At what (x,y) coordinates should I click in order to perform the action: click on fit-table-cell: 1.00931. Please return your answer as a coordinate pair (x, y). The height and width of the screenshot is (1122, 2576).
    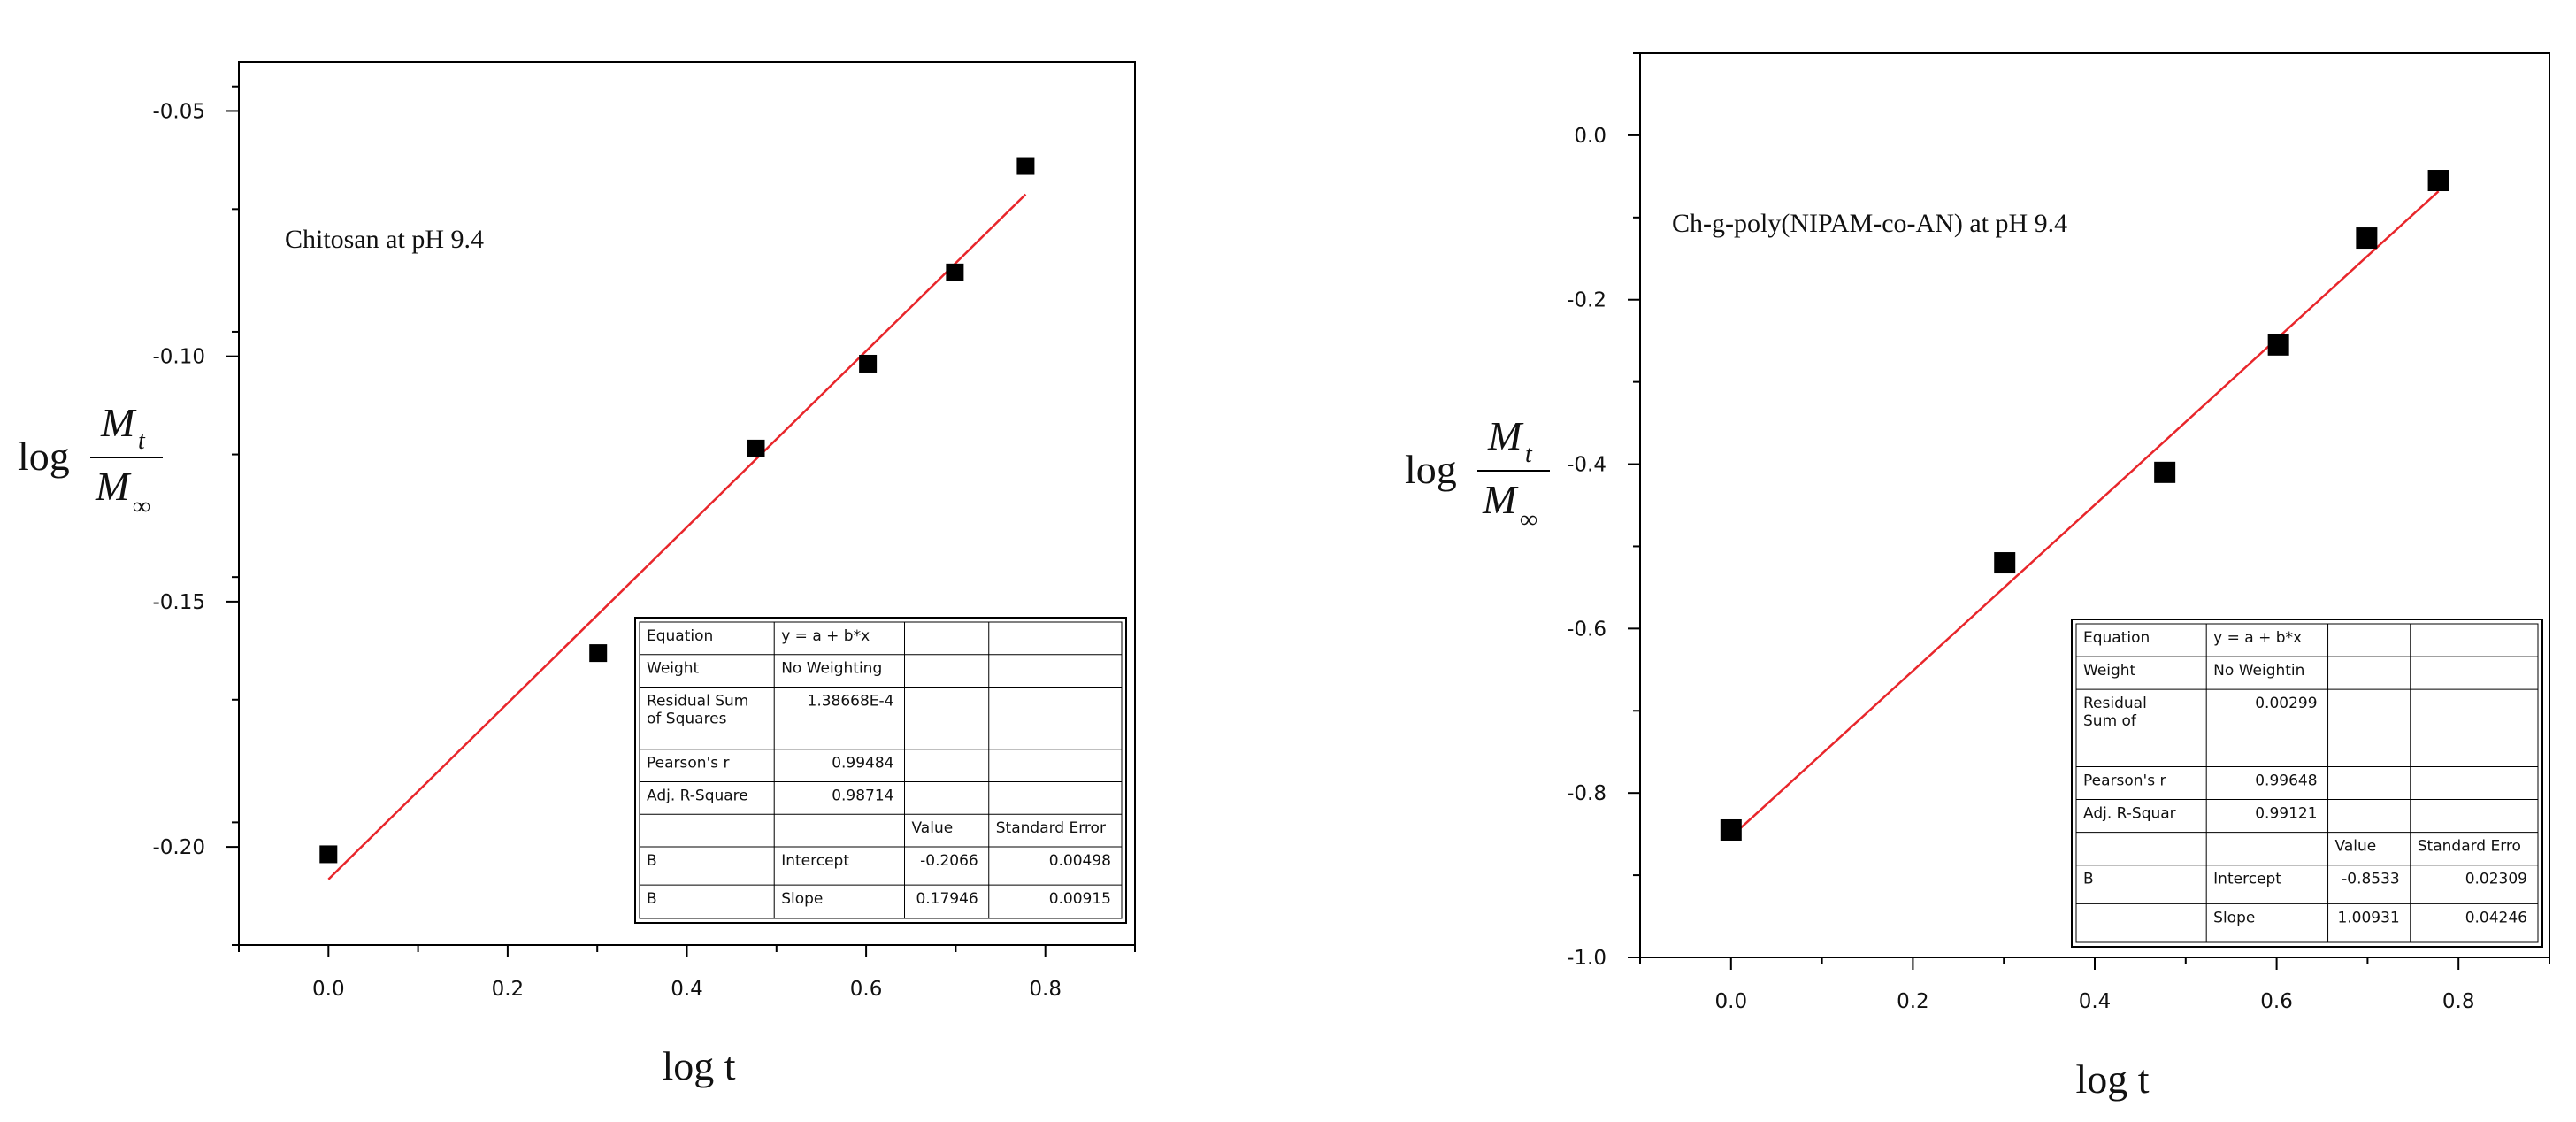
    Looking at the image, I should click on (2368, 918).